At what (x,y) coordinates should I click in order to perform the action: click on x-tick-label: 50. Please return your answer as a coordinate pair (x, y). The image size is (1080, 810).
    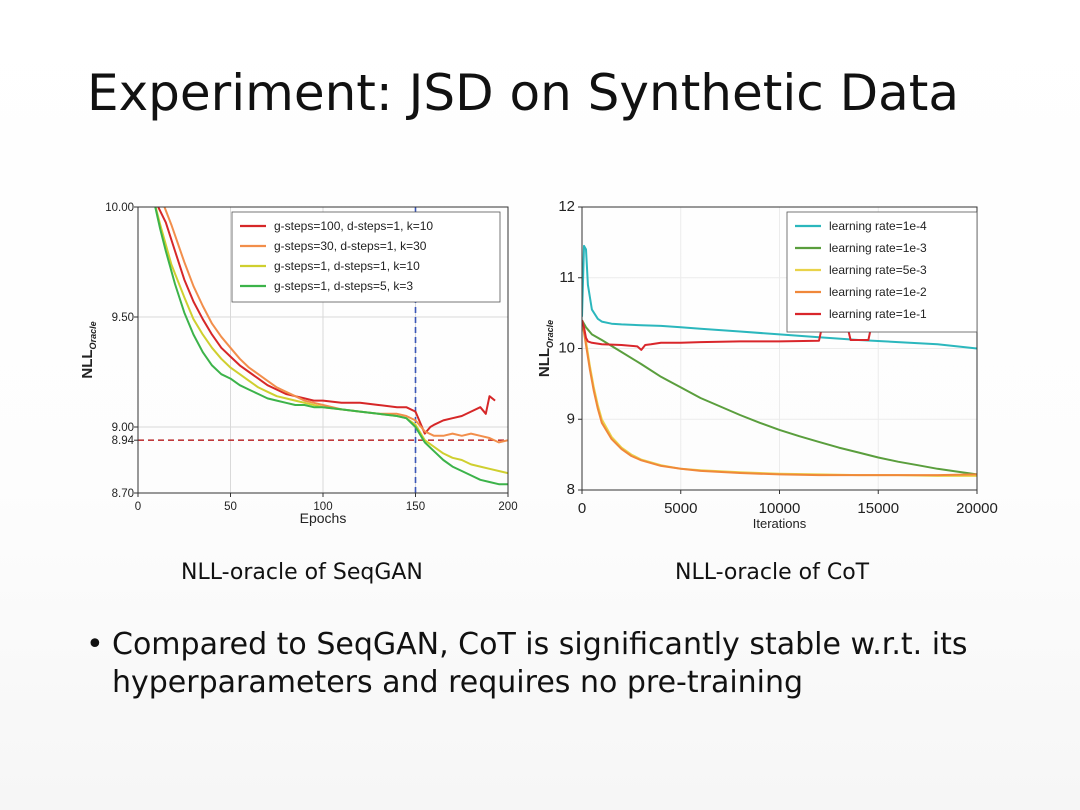
    Looking at the image, I should click on (230, 507).